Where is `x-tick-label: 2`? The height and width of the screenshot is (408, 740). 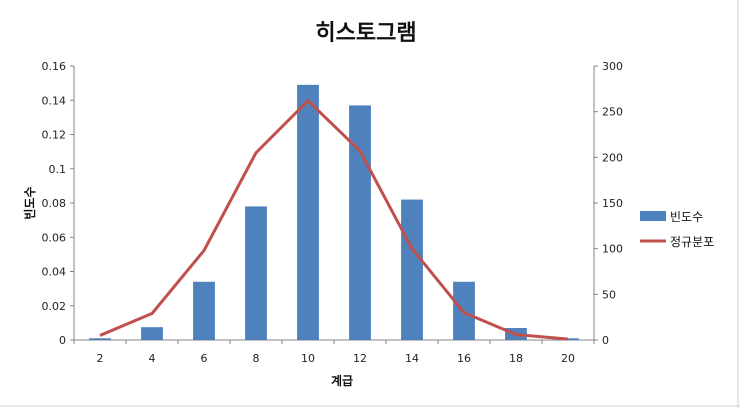
x-tick-label: 2 is located at coordinates (100, 358).